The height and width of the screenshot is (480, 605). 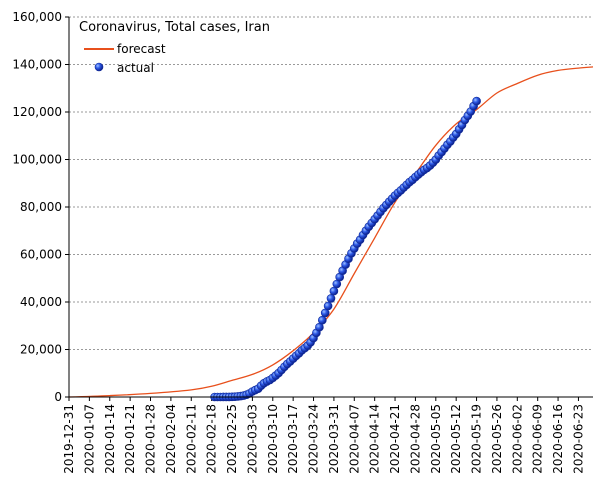 What do you see at coordinates (41, 255) in the screenshot?
I see `y-tick-label: 60,000` at bounding box center [41, 255].